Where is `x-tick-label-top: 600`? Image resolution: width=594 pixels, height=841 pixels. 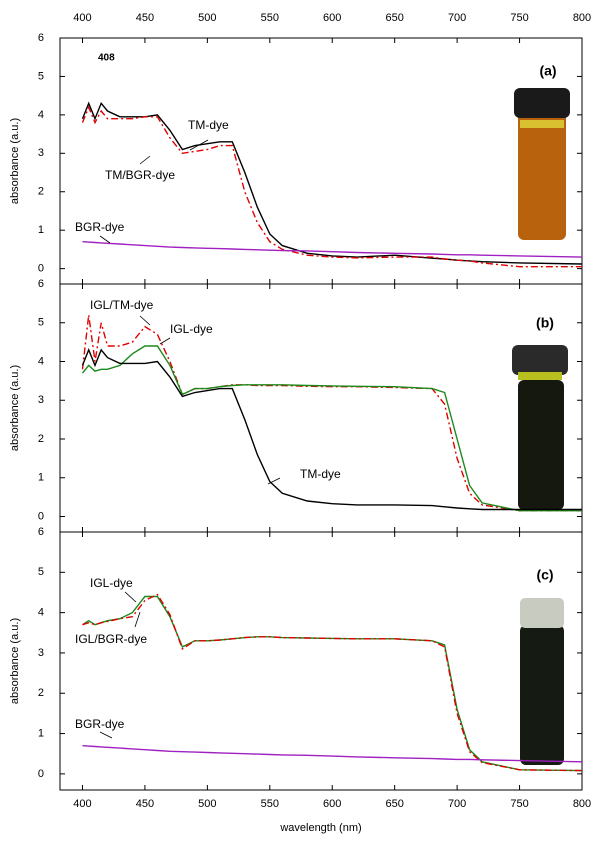 x-tick-label-top: 600 is located at coordinates (332, 18).